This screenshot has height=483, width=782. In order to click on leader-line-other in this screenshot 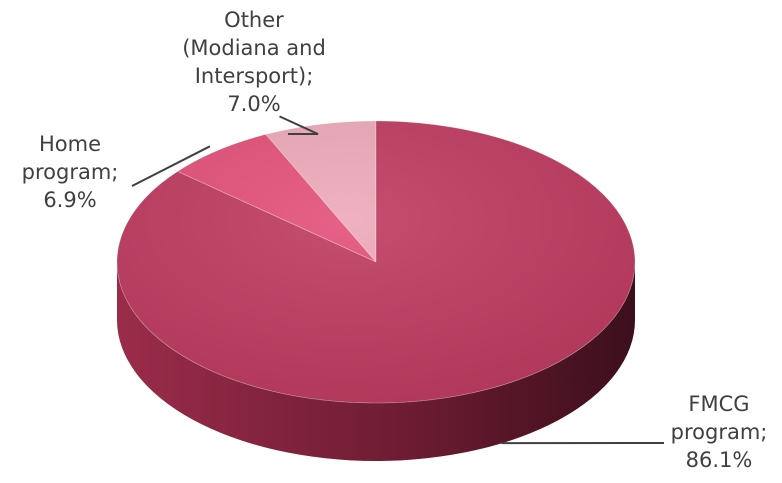, I will do `click(299, 125)`.